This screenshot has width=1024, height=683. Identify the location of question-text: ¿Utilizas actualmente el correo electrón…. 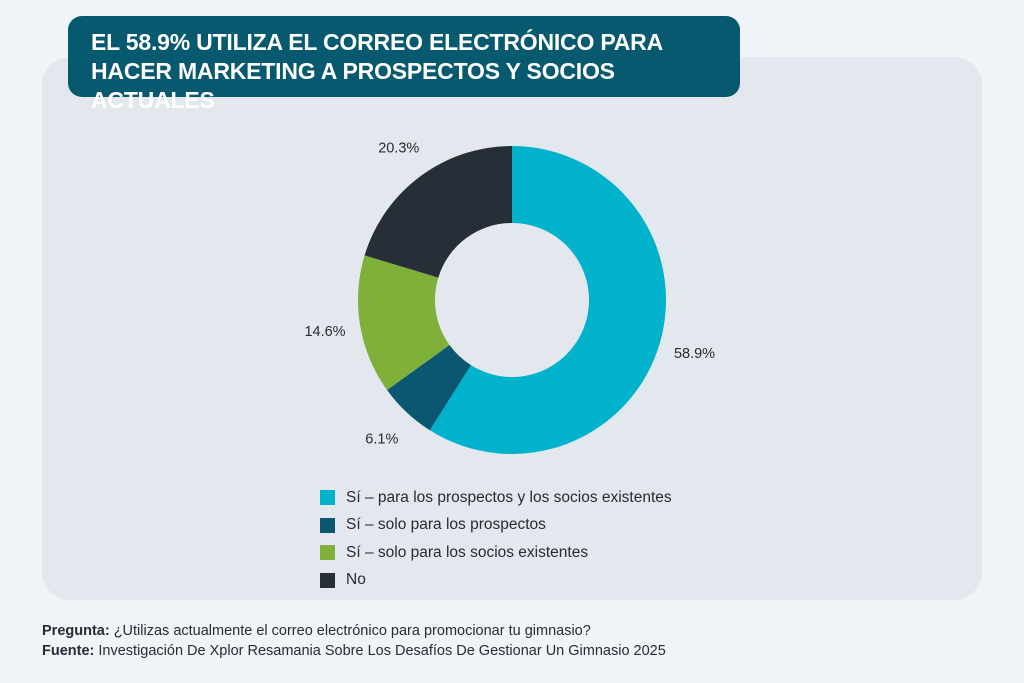
(352, 631).